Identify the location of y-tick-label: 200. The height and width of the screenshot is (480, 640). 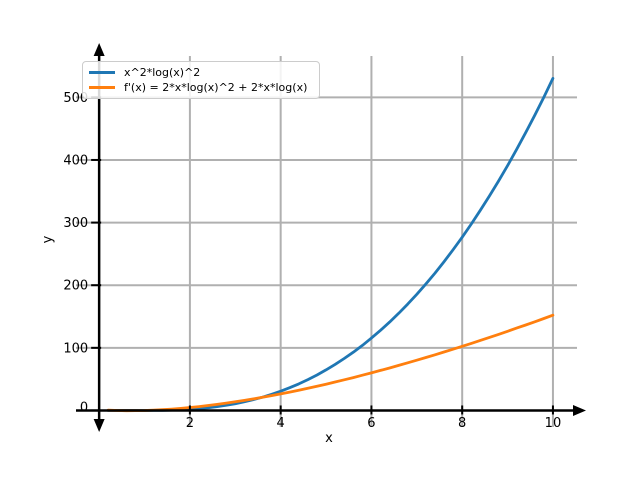
(75, 286).